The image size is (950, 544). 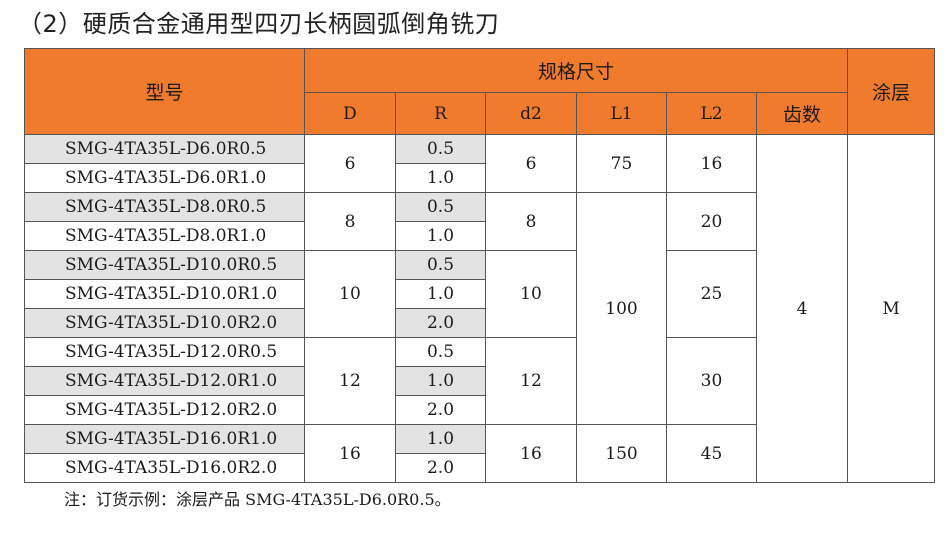 I want to click on L2-cell: 16, so click(x=711, y=163).